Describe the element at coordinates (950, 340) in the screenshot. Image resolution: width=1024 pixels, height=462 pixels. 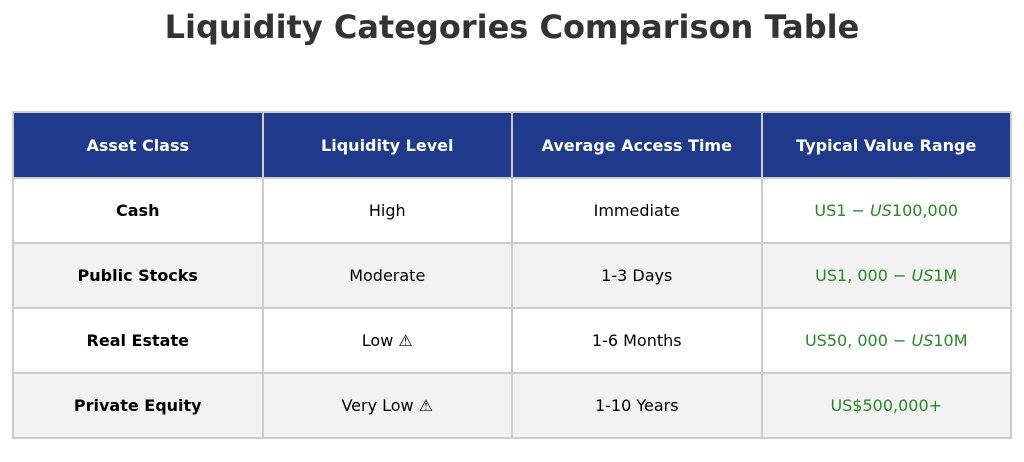
I see `value-range-suffix: 10M` at that location.